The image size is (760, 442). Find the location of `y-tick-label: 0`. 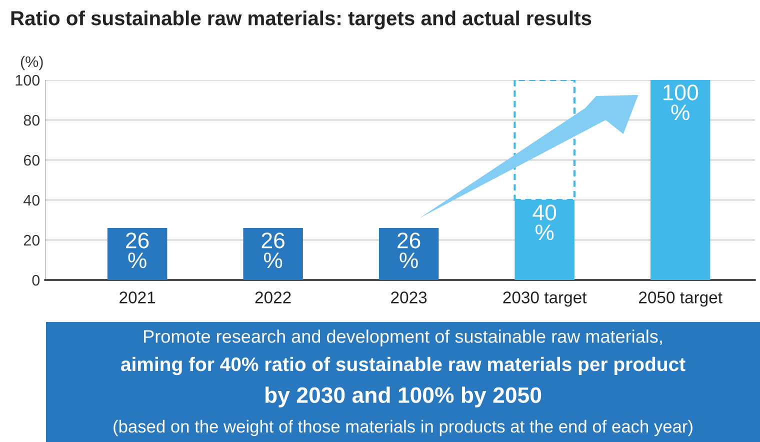

y-tick-label: 0 is located at coordinates (36, 280).